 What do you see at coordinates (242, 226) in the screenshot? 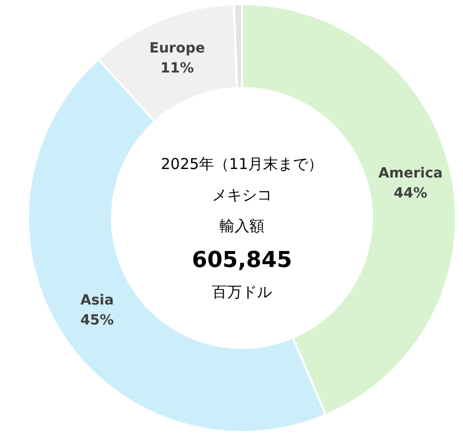
I see `text: 輸入額` at bounding box center [242, 226].